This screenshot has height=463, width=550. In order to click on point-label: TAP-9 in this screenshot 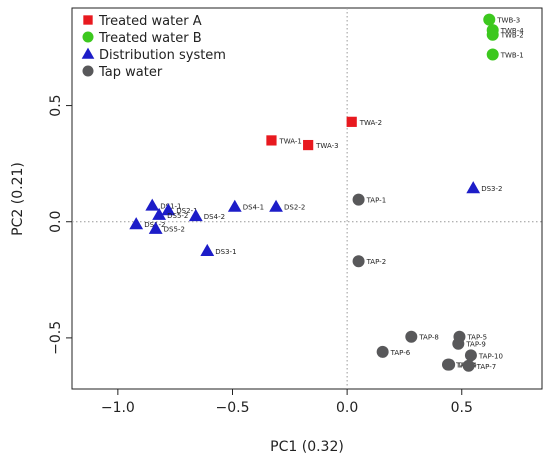, I will do `click(475, 345)`.